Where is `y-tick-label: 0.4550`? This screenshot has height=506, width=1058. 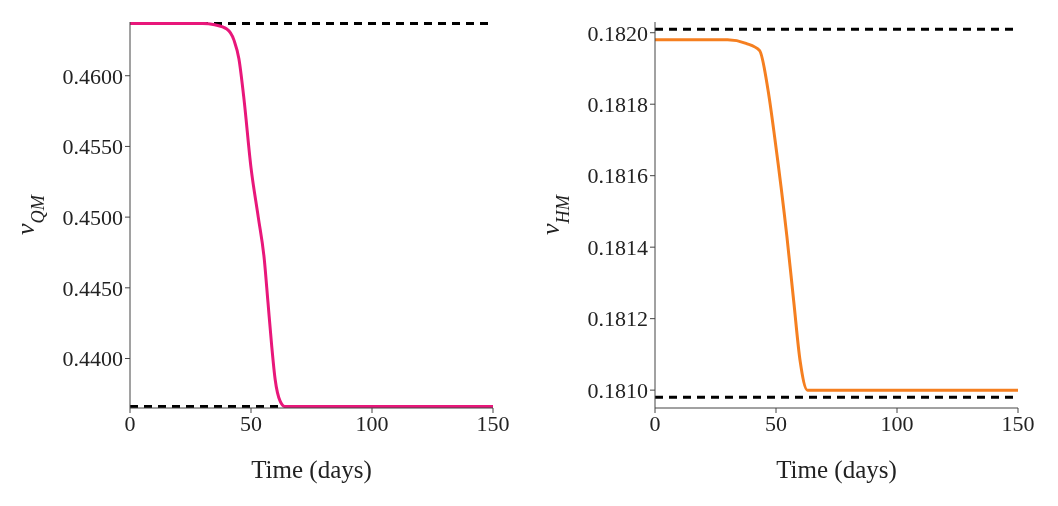
y-tick-label: 0.4550 is located at coordinates (92, 147).